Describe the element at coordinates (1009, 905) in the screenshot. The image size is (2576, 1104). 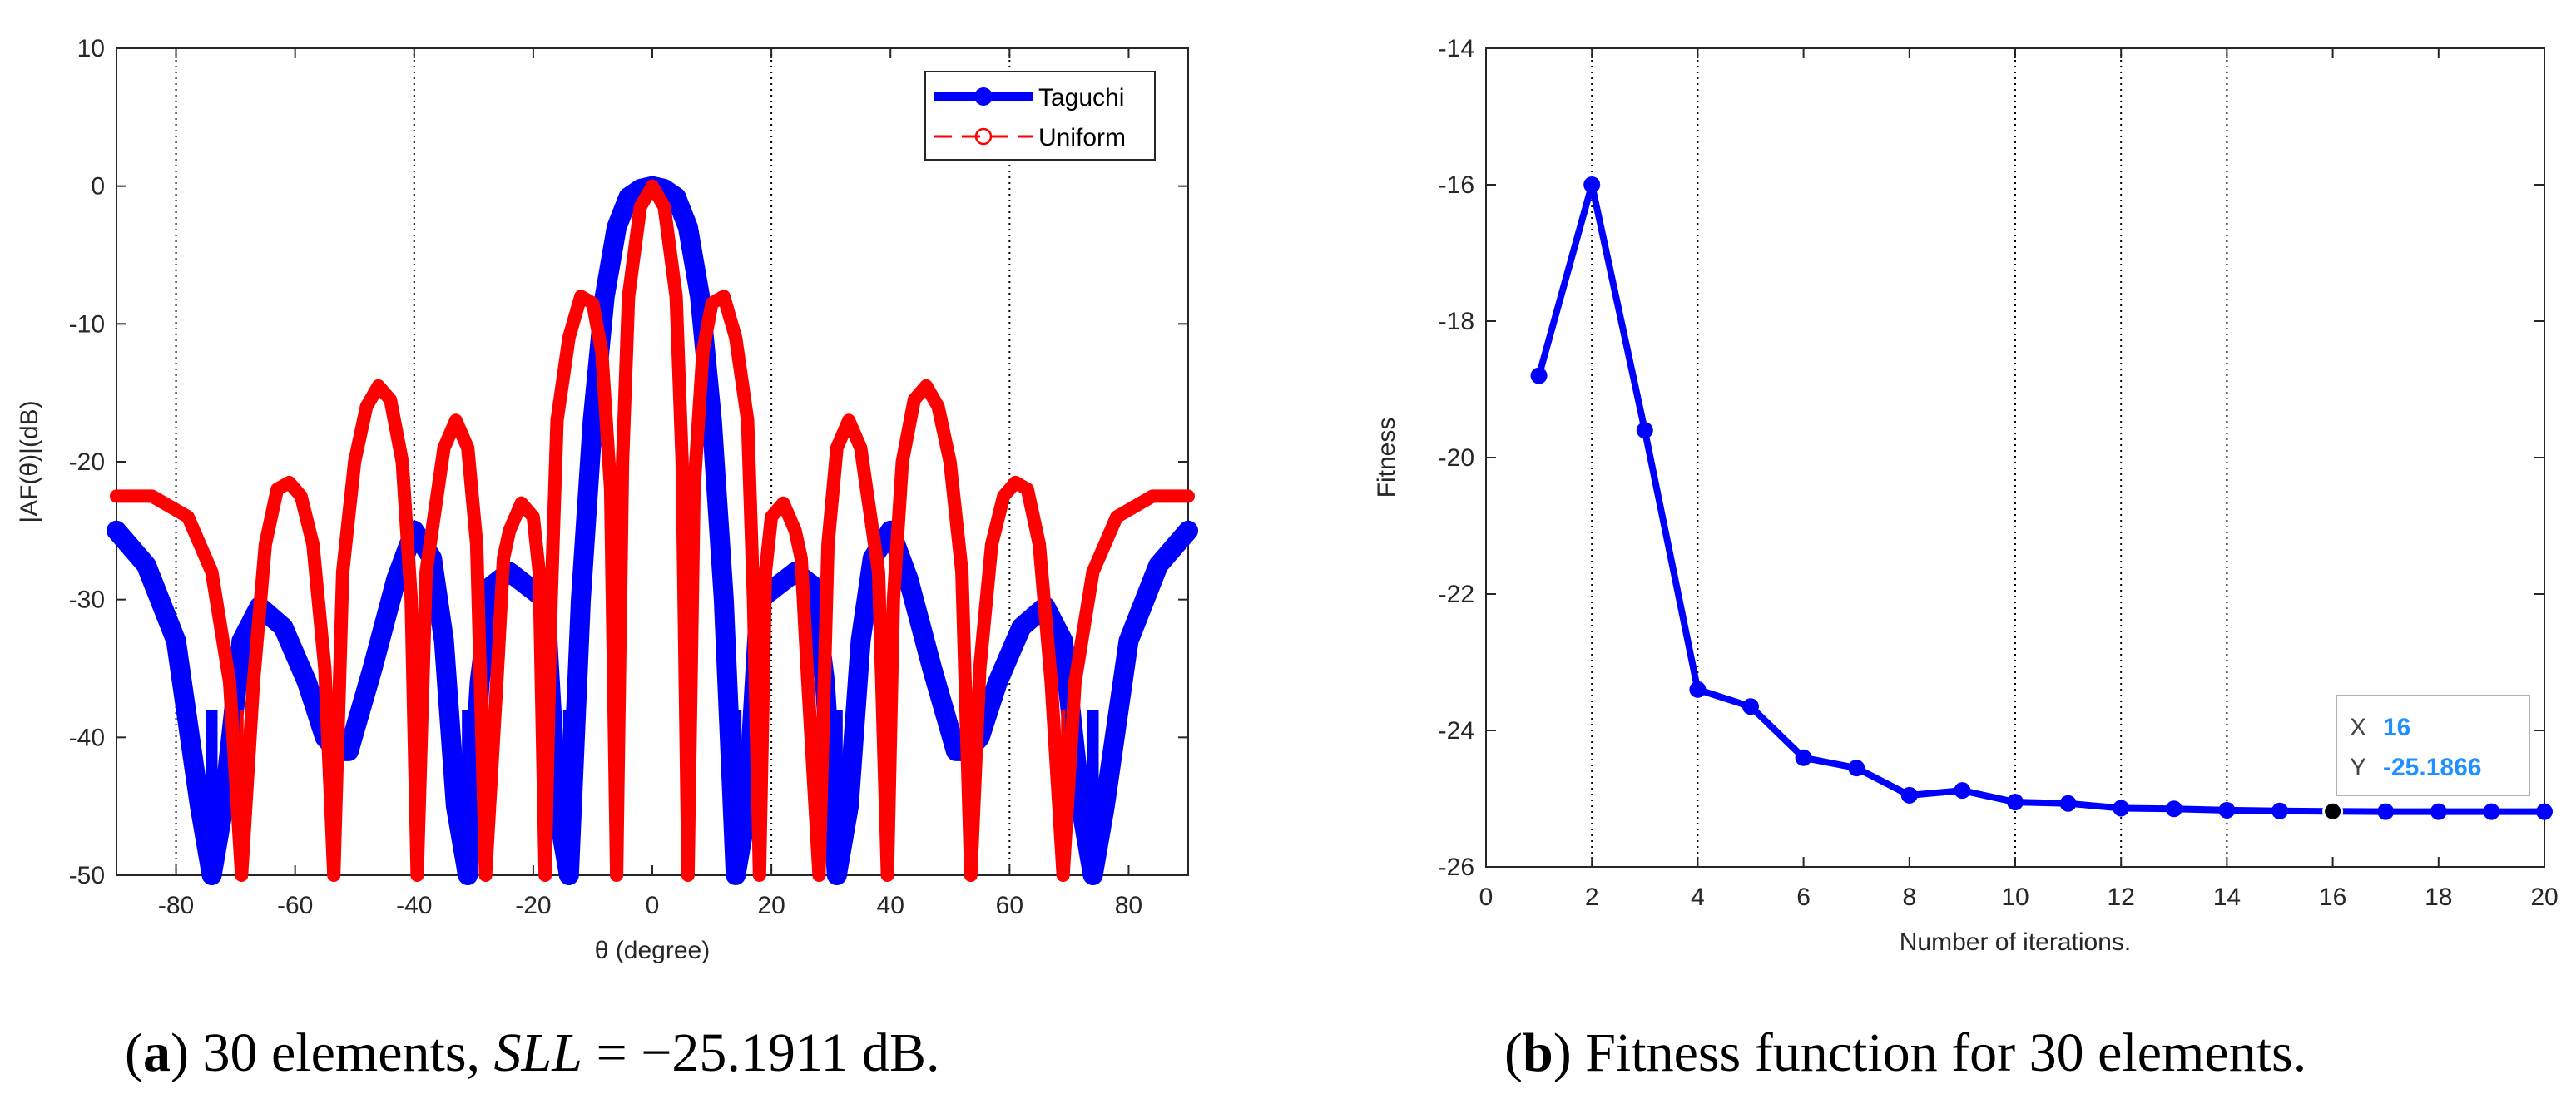
I see `x-tick-label: 60` at that location.